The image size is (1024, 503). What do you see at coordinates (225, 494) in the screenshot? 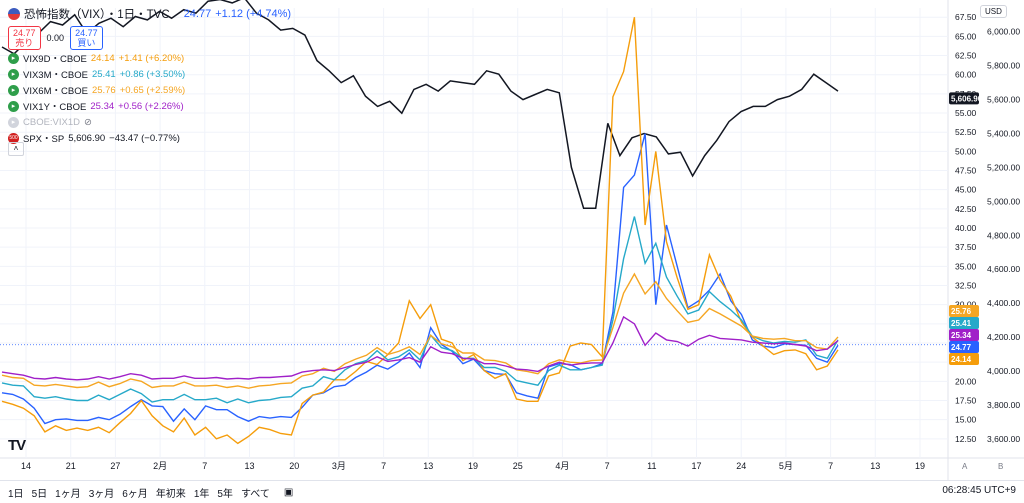
I see `range-5y: 5年` at bounding box center [225, 494].